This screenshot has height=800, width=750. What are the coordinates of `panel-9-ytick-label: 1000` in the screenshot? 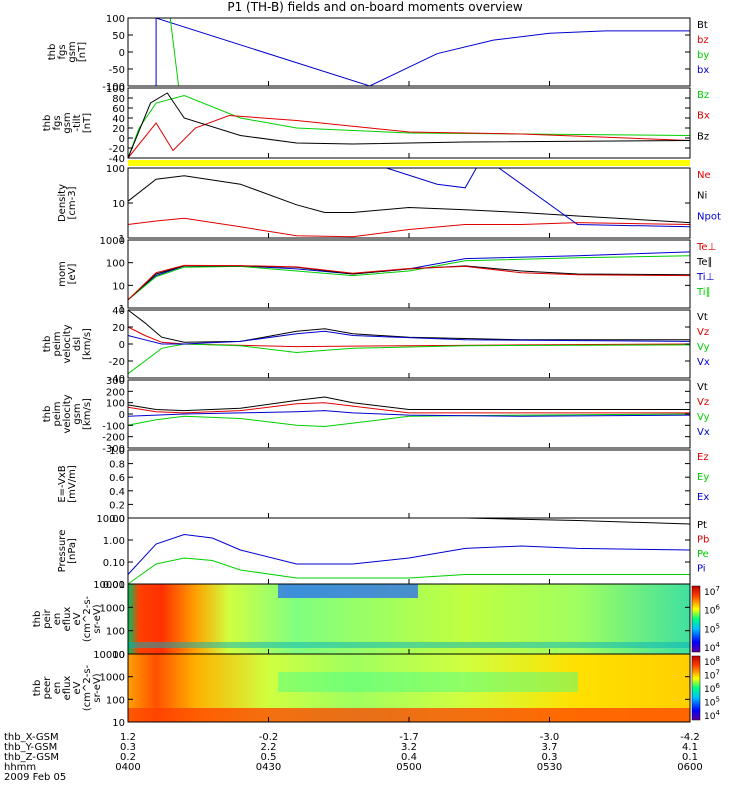 It's located at (112, 608).